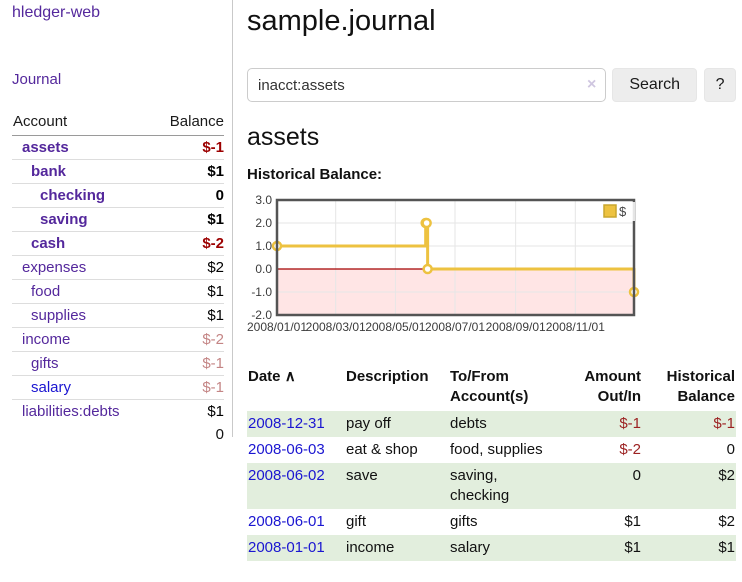  I want to click on account-link: liabilities:debts, so click(71, 411).